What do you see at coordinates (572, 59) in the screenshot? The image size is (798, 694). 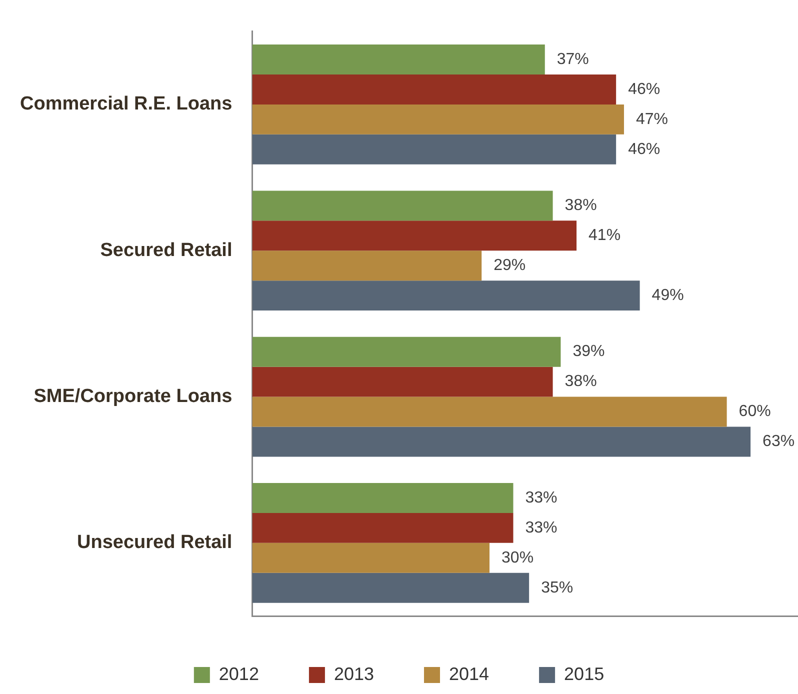 I see `data-label: 37%` at bounding box center [572, 59].